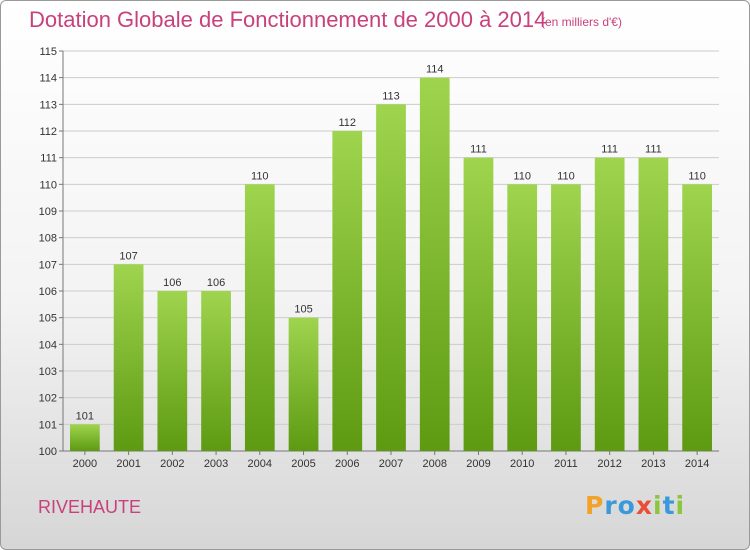  What do you see at coordinates (48, 345) in the screenshot?
I see `y-tick-label: 104` at bounding box center [48, 345].